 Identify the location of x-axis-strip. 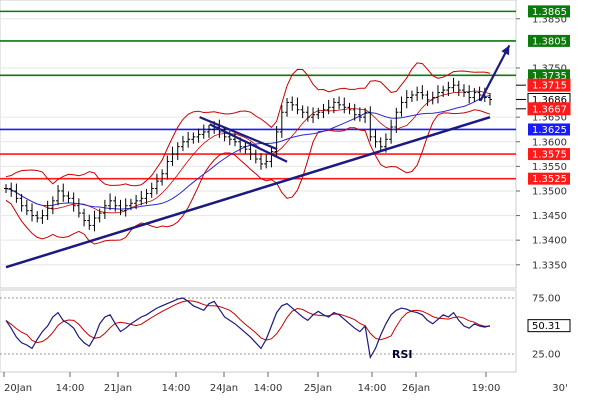
(258, 387).